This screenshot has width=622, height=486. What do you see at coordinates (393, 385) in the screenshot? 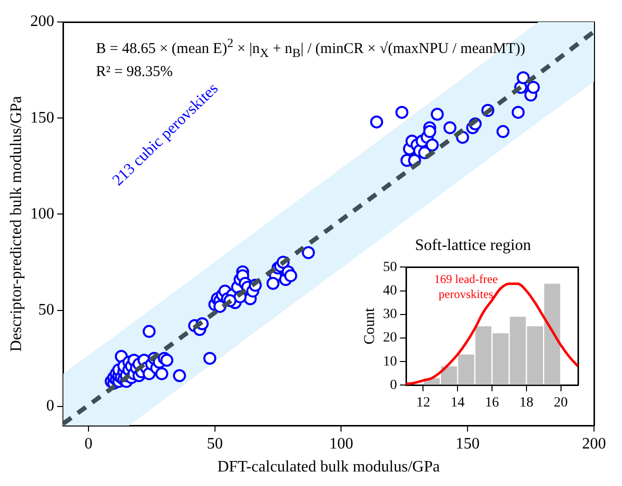
I see `y-tick-label: 0` at bounding box center [393, 385].